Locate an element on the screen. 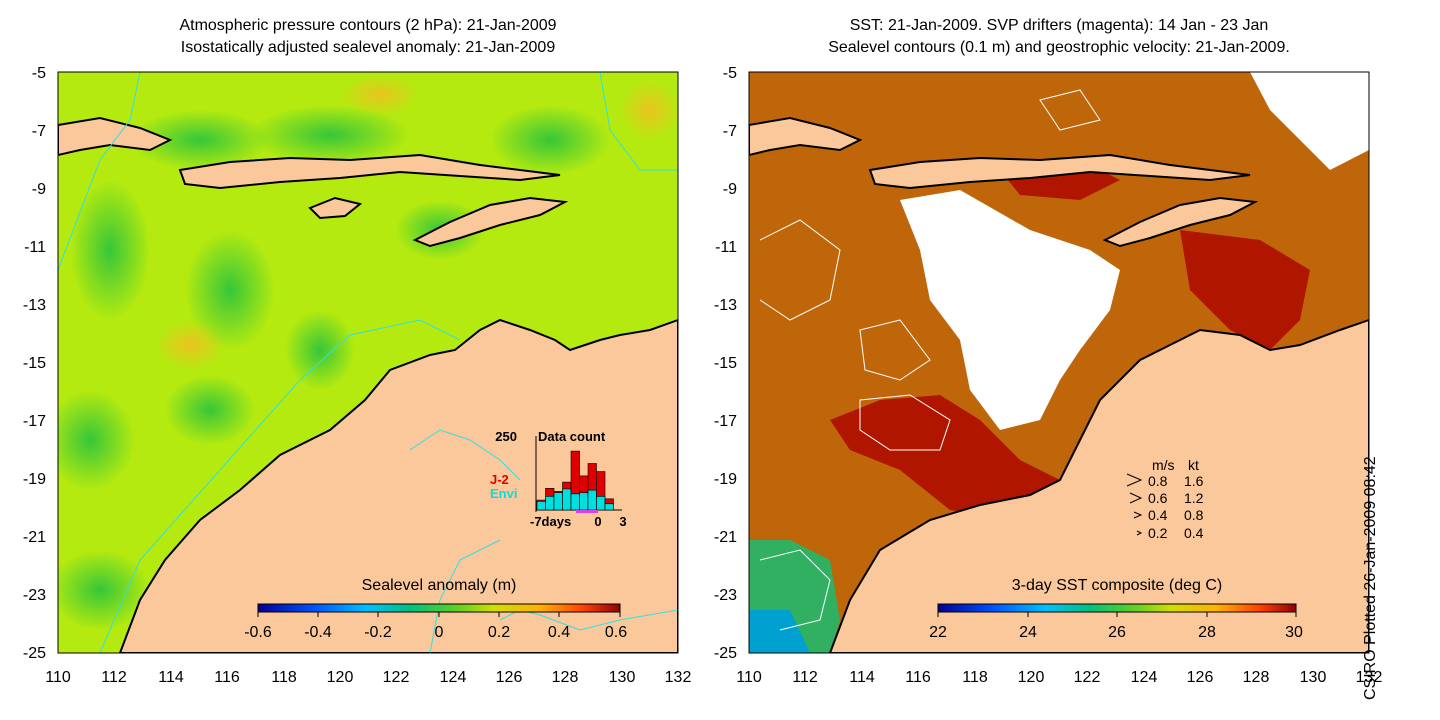 This screenshot has height=720, width=1440. sst-colorbar-title: 3-day SST composite (deg C) is located at coordinates (1117, 585).